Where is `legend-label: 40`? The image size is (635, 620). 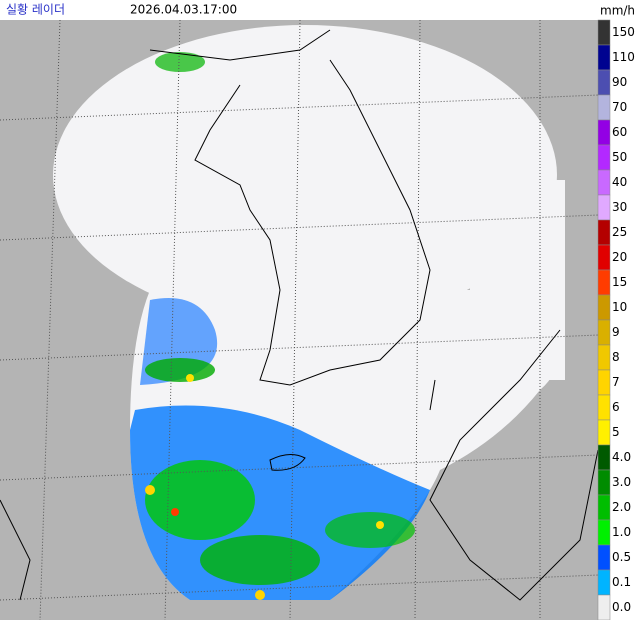 legend-label: 40 is located at coordinates (619, 182).